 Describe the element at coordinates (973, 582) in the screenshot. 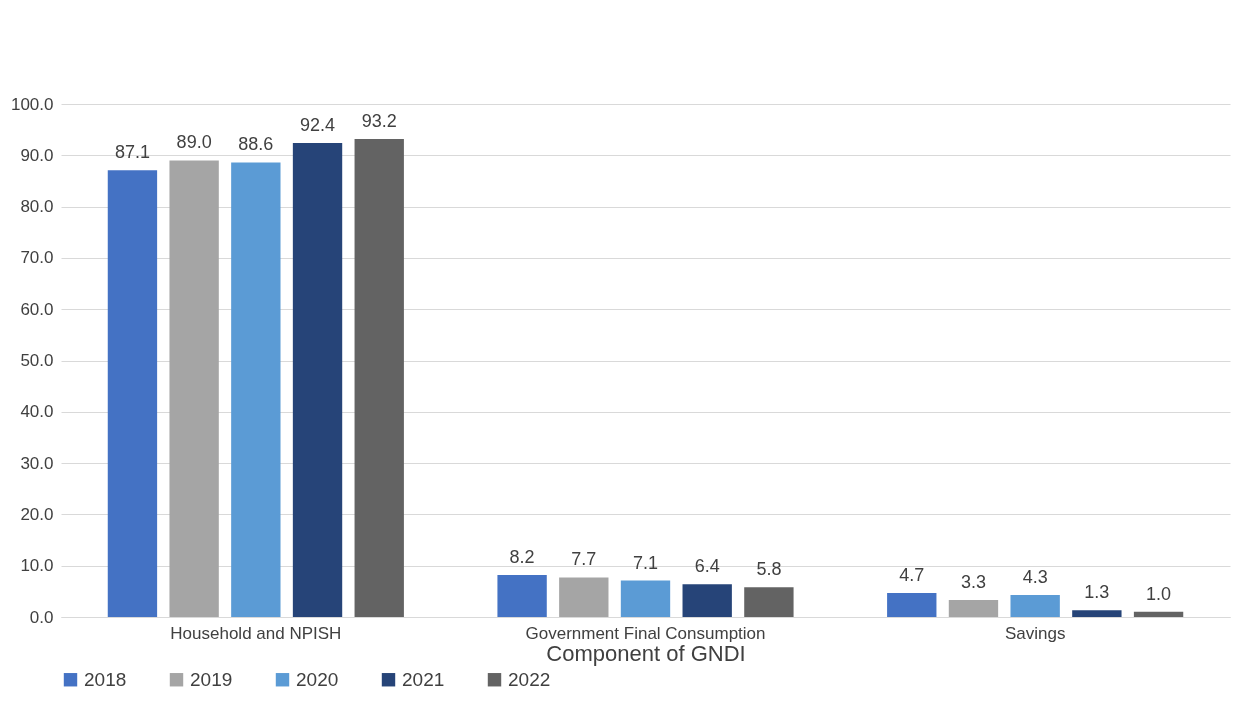

I see `data-label: 3.3` at that location.